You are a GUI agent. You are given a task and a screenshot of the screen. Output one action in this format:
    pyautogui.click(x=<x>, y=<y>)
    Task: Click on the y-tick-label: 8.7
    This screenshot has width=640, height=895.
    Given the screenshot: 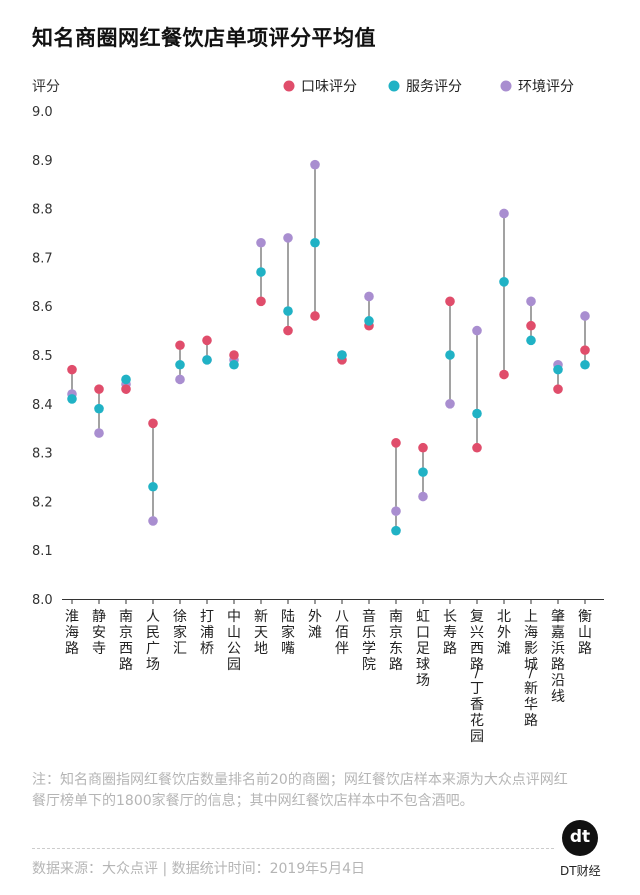 What is the action you would take?
    pyautogui.click(x=42, y=258)
    